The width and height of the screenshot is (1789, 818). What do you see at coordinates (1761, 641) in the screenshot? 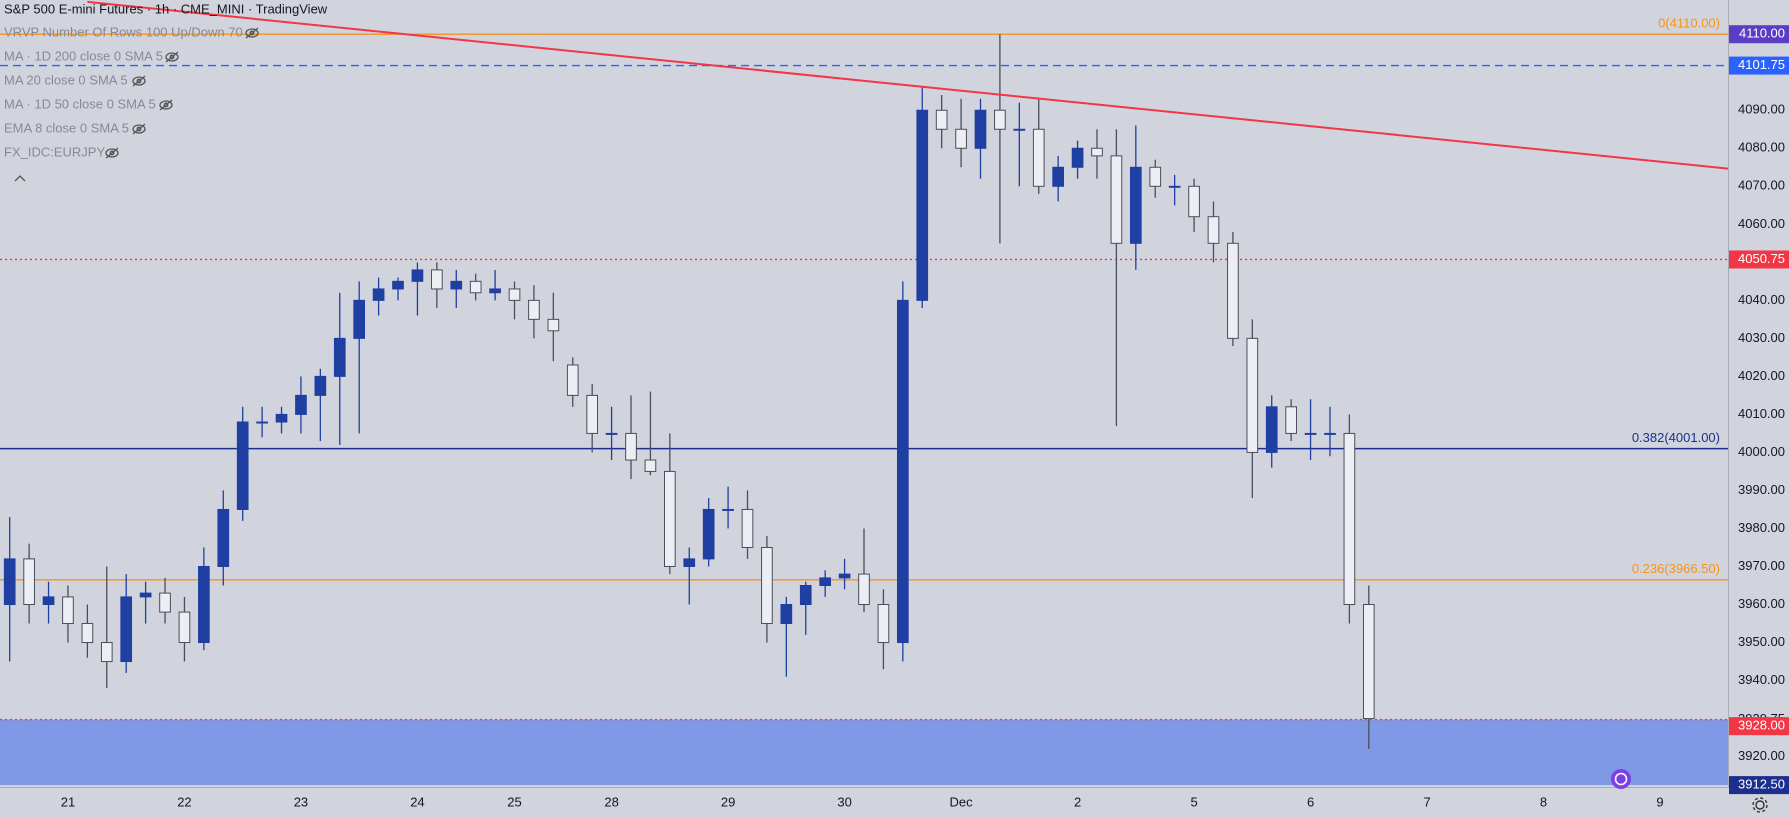
I see `y-tick-label: 3950.00` at bounding box center [1761, 641].